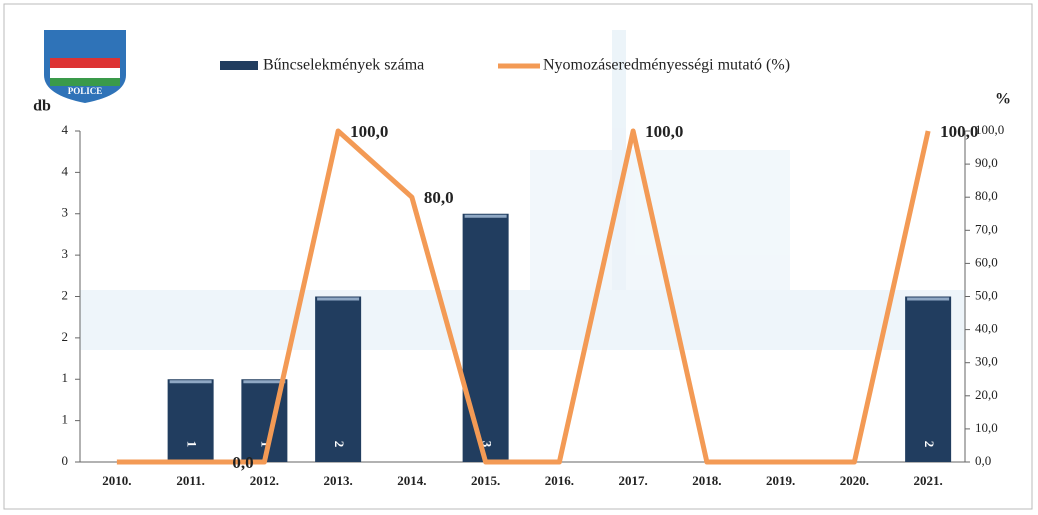  What do you see at coordinates (854, 480) in the screenshot?
I see `x-tick-label: 2020.` at bounding box center [854, 480].